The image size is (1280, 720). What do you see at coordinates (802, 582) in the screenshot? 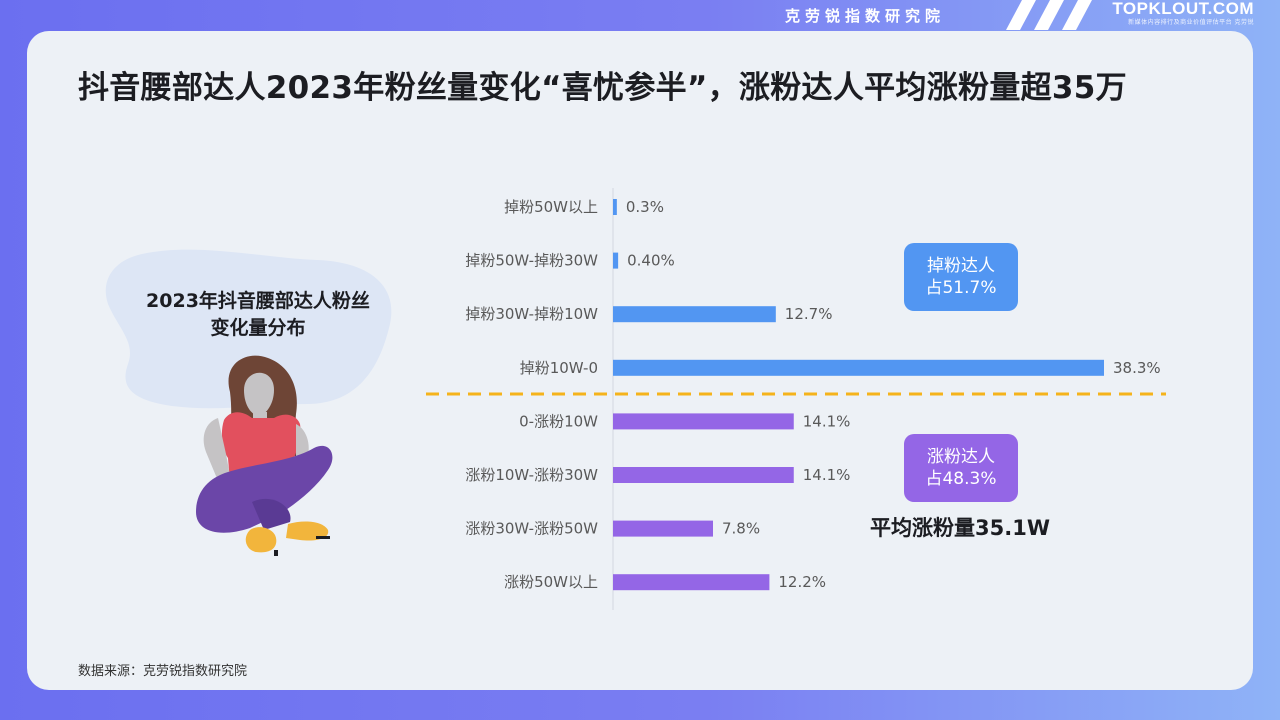
I see `data-label: 12.2%` at bounding box center [802, 582].